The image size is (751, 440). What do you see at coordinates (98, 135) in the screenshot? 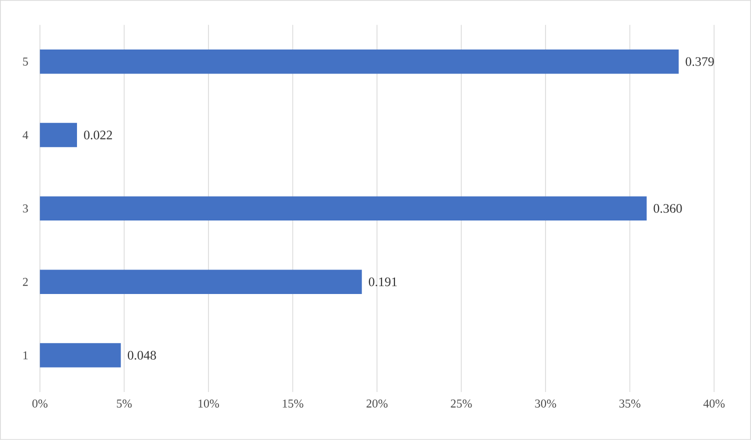
I see `data-label: 0.022` at bounding box center [98, 135].